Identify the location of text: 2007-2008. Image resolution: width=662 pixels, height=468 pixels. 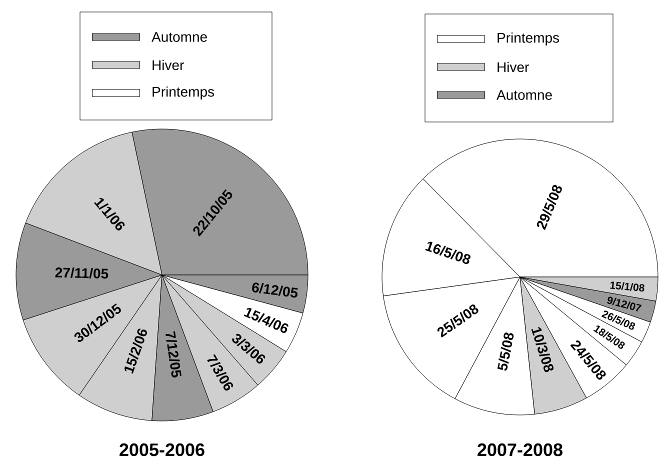
(520, 449).